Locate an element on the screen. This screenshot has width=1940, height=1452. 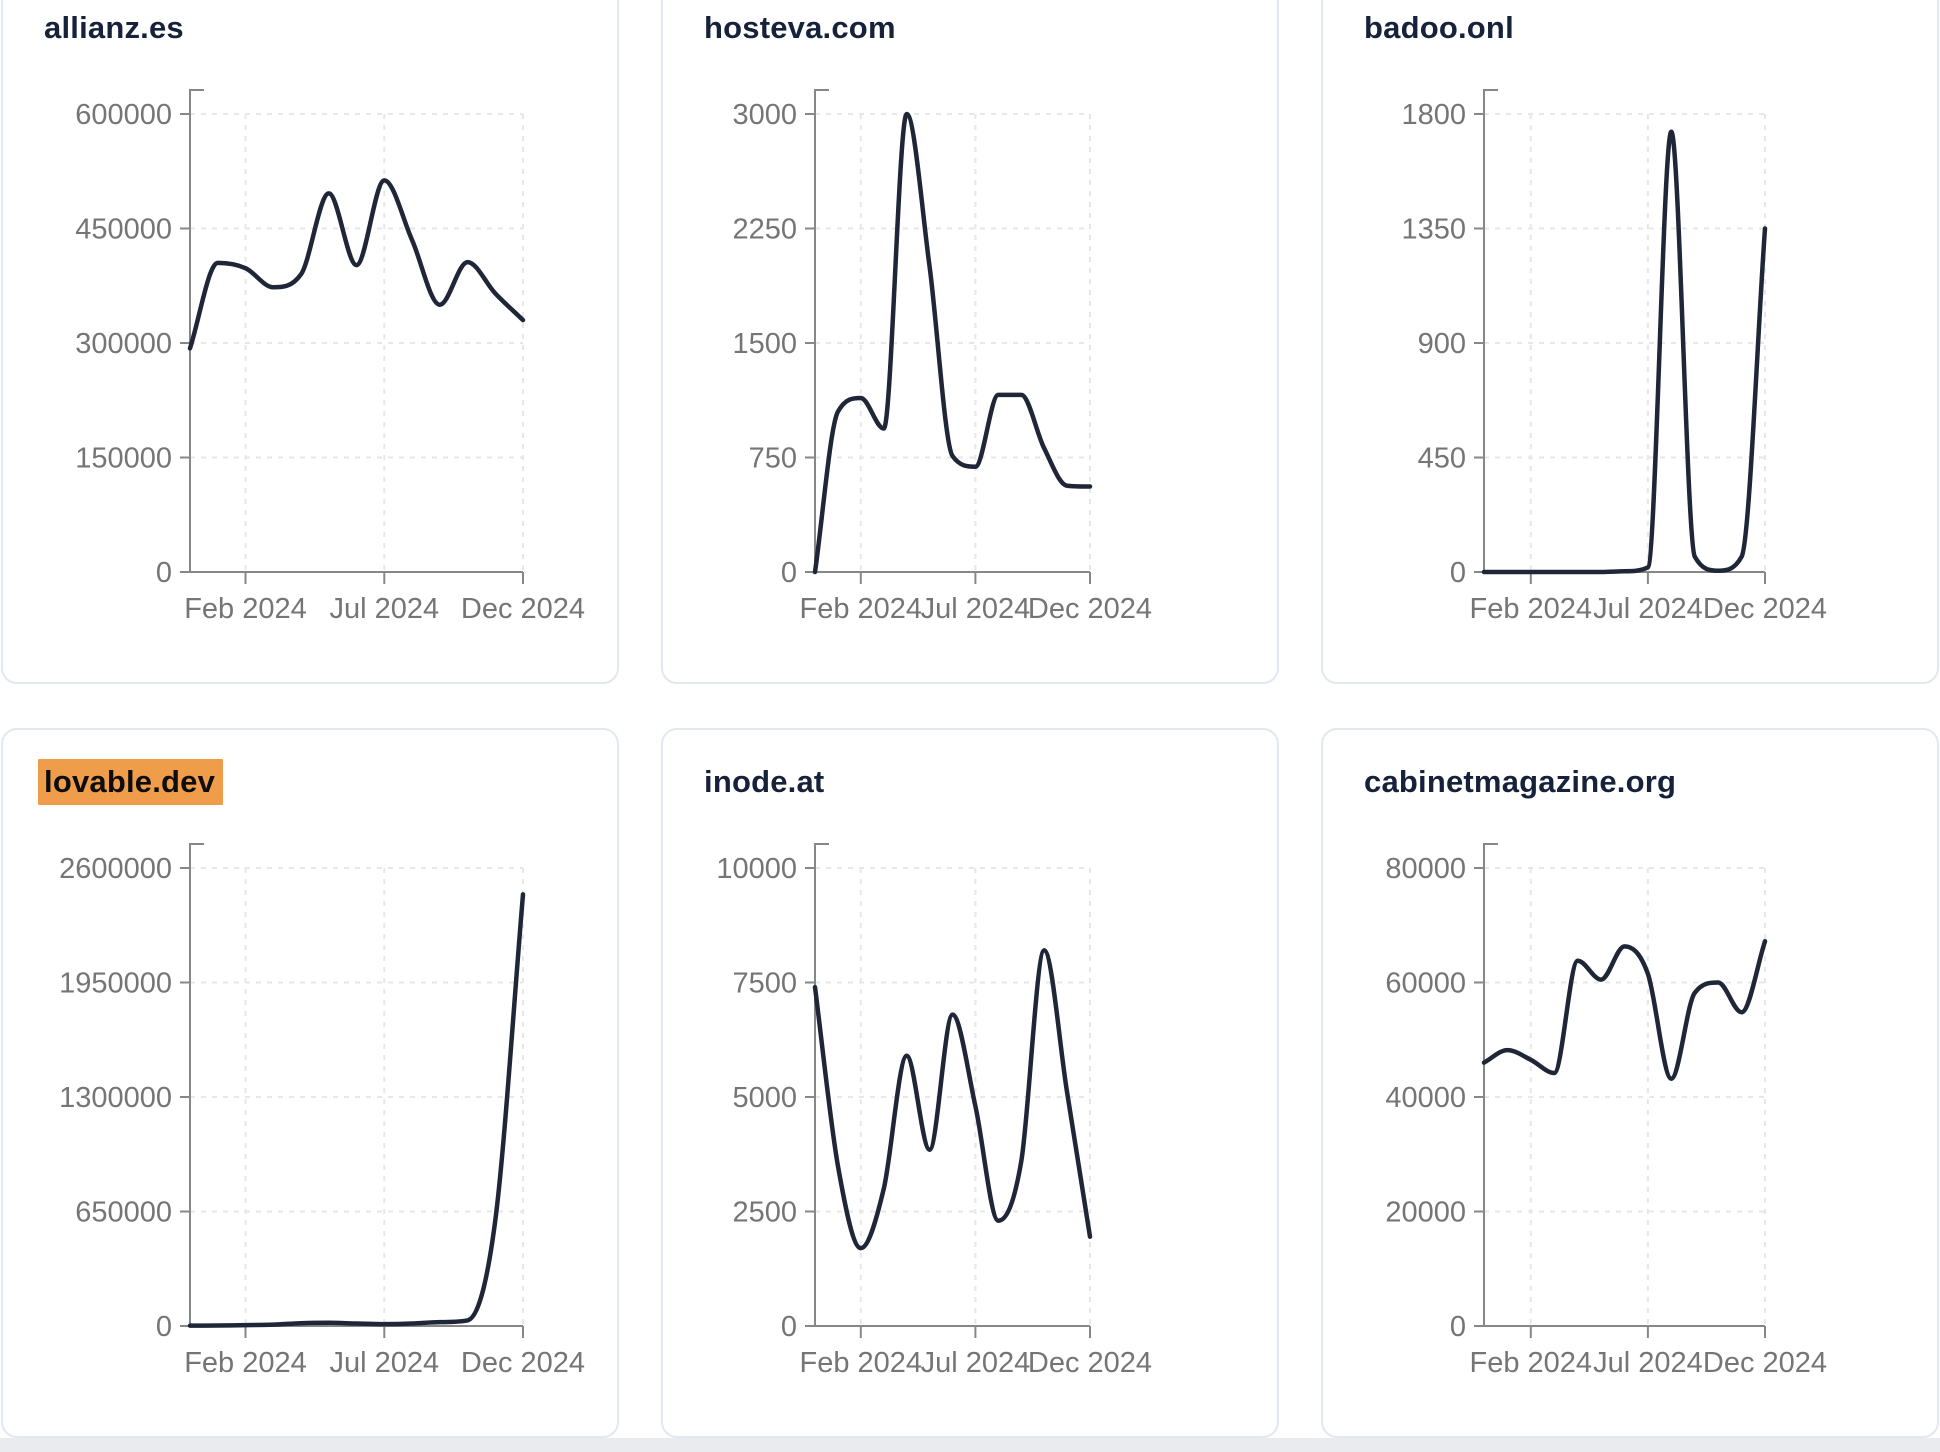
y-tick-label: 3000 is located at coordinates (764, 115).